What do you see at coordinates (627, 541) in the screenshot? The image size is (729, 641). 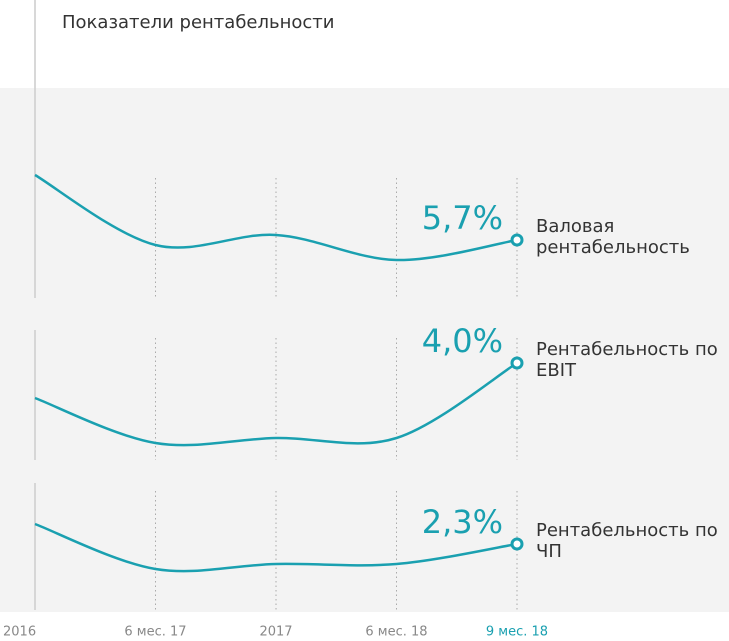 I see `series-name: Рентабельность по ЧП` at bounding box center [627, 541].